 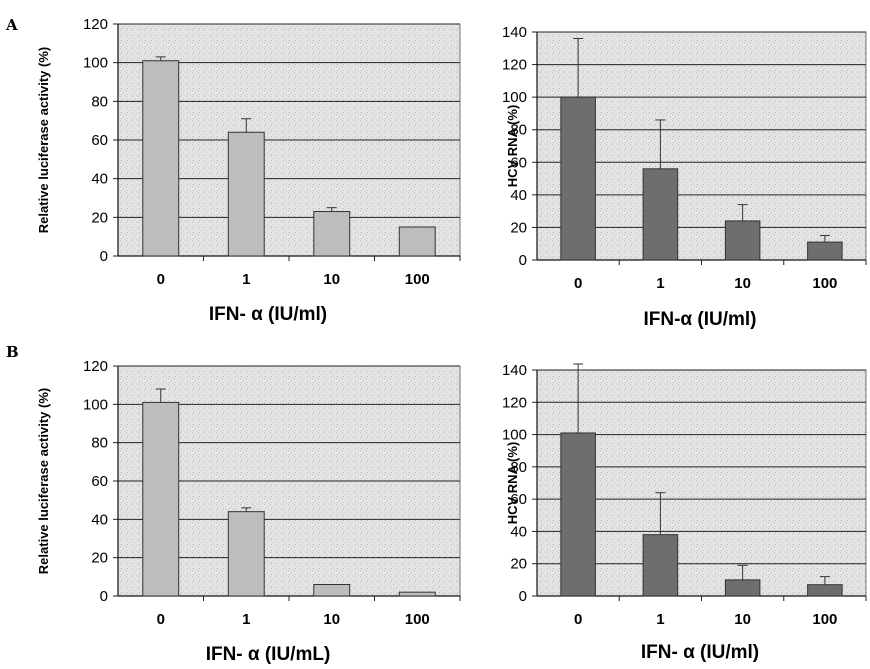 What do you see at coordinates (12, 352) in the screenshot?
I see `panel-label-b: B` at bounding box center [12, 352].